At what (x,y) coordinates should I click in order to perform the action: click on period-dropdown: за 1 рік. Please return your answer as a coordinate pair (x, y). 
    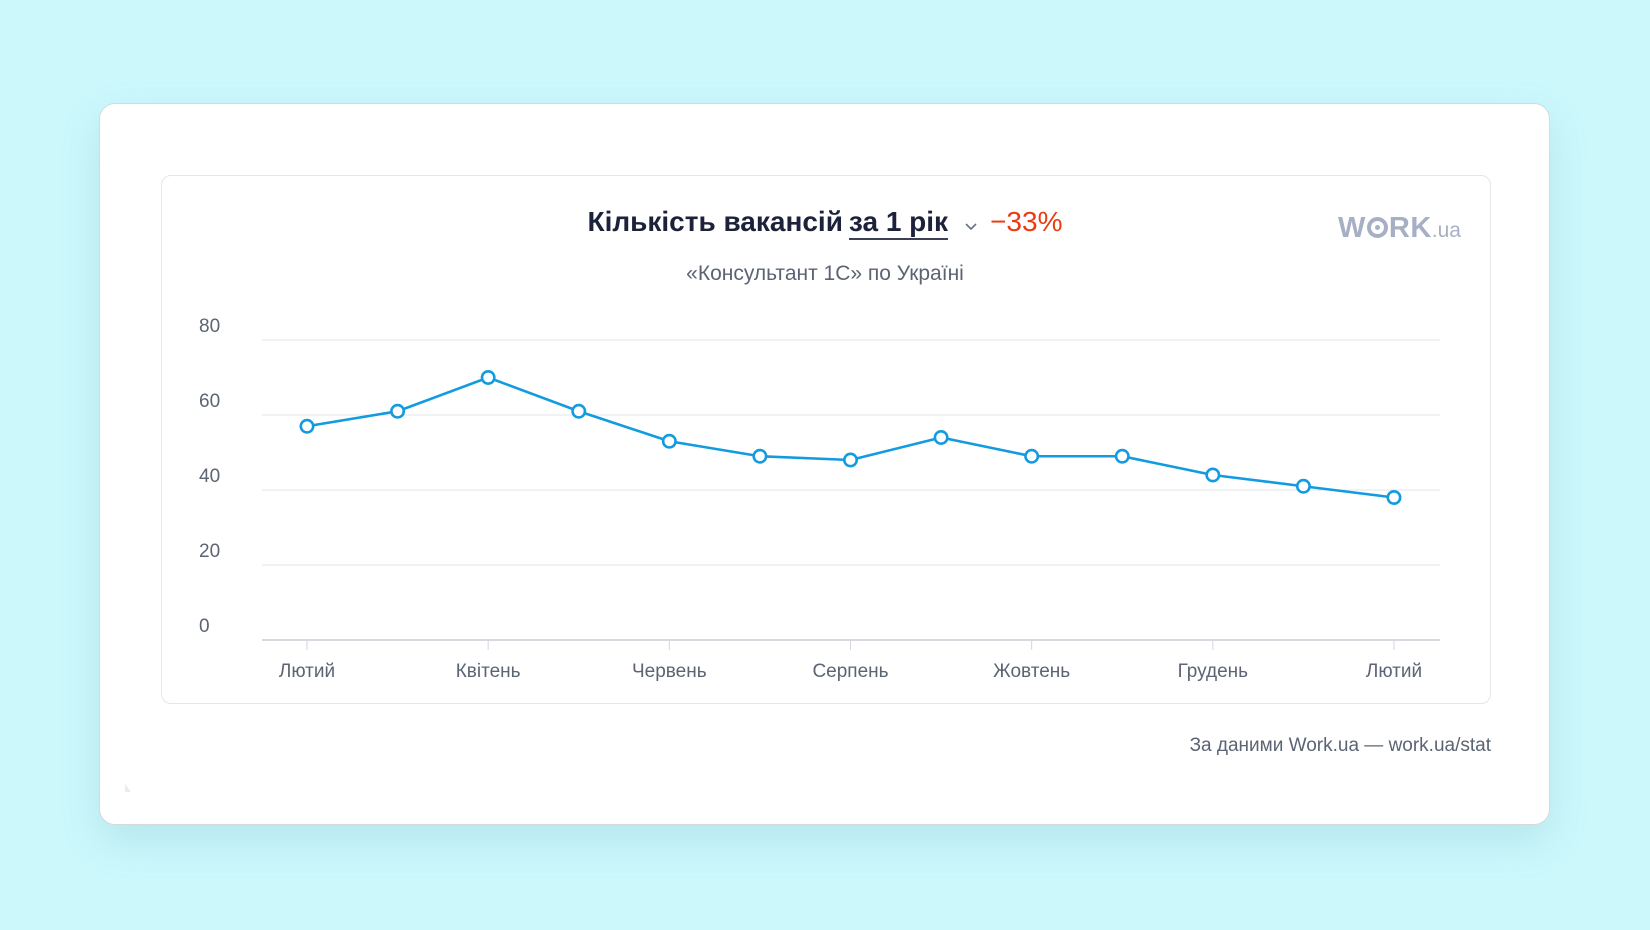
    Looking at the image, I should click on (898, 223).